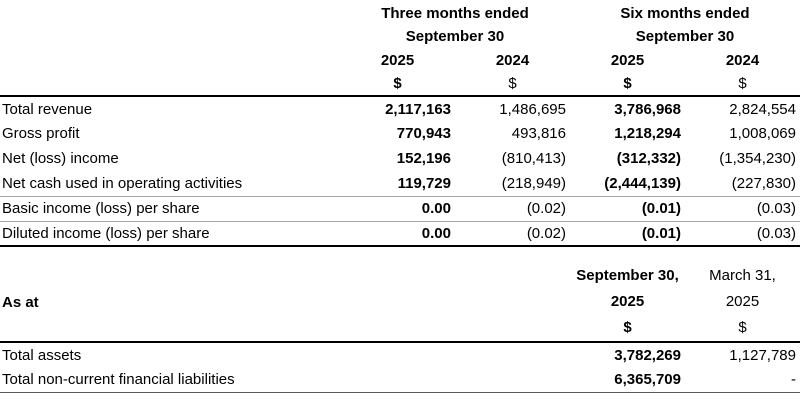 This screenshot has width=800, height=404. Describe the element at coordinates (400, 354) in the screenshot. I see `table-row-total-assets: Total assets 3,782,269 1,127,789` at that location.